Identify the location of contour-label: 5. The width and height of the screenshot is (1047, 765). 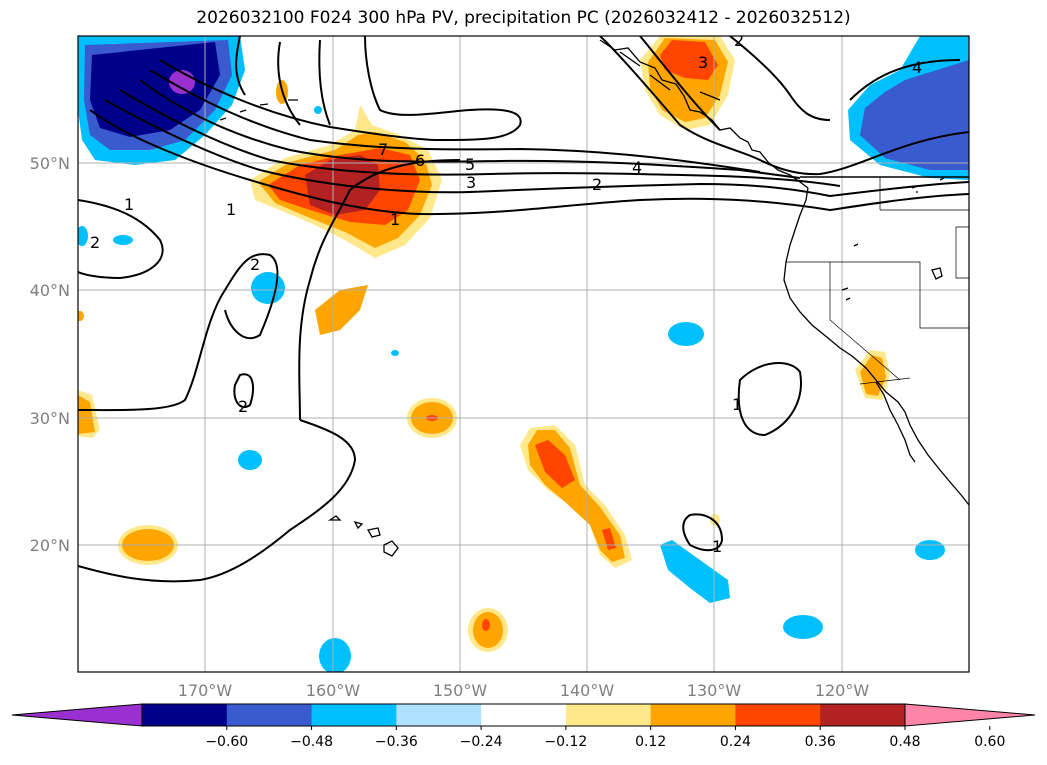
(470, 164).